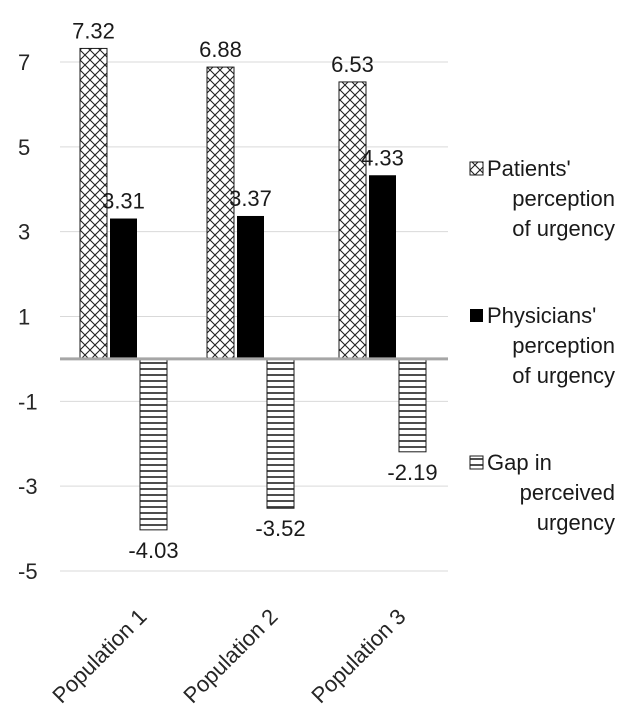  I want to click on data-label: 3.31, so click(123, 201).